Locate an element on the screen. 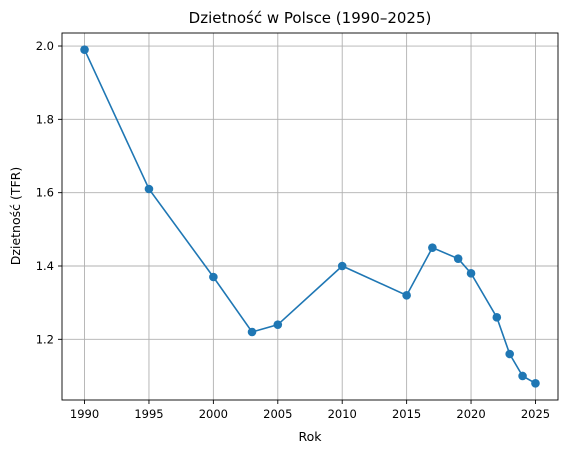 The height and width of the screenshot is (455, 567). y-tick-label: 1.8 is located at coordinates (45, 119).